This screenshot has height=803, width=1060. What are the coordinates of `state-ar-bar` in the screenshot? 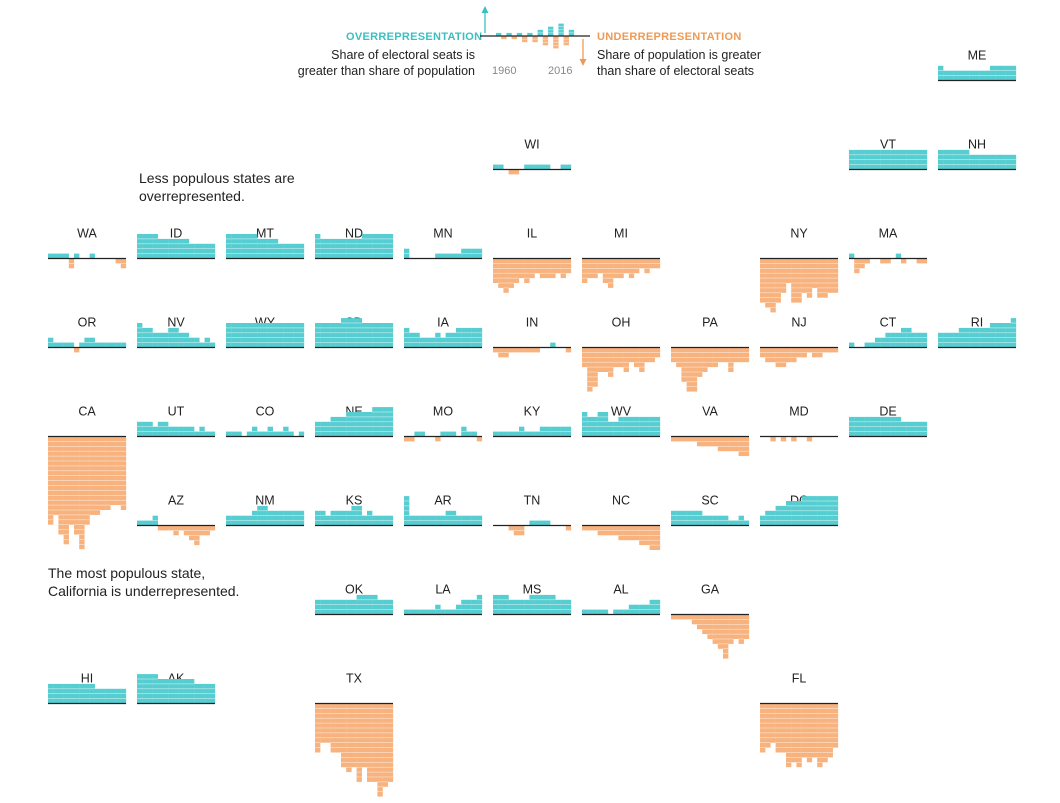 It's located at (453, 518).